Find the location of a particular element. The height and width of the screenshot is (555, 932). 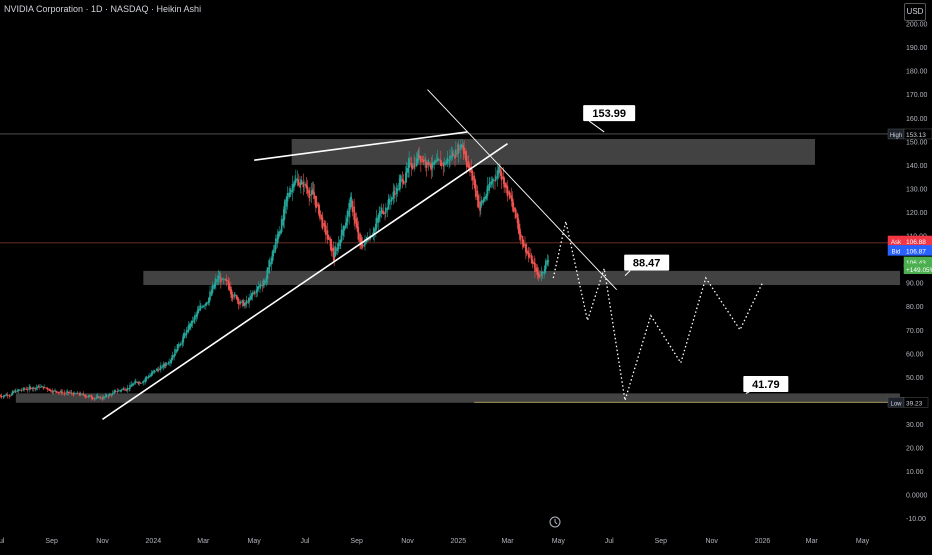

callout-label-3: 41.79 is located at coordinates (766, 385).